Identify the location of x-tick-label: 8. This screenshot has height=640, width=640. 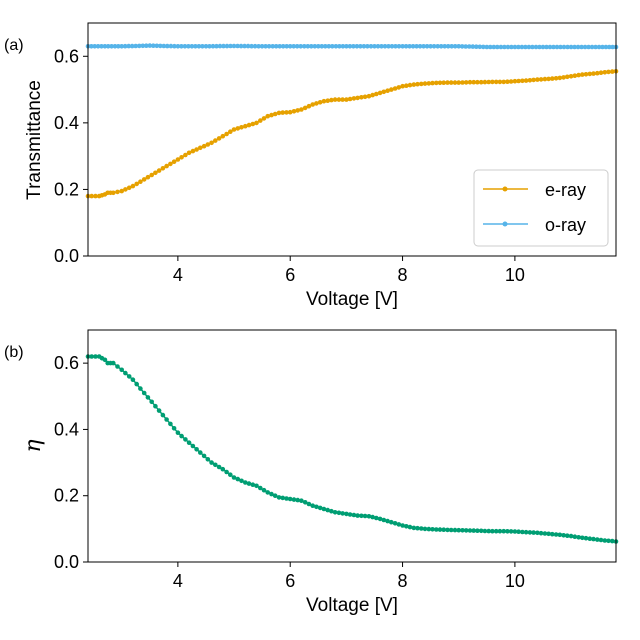
(403, 275).